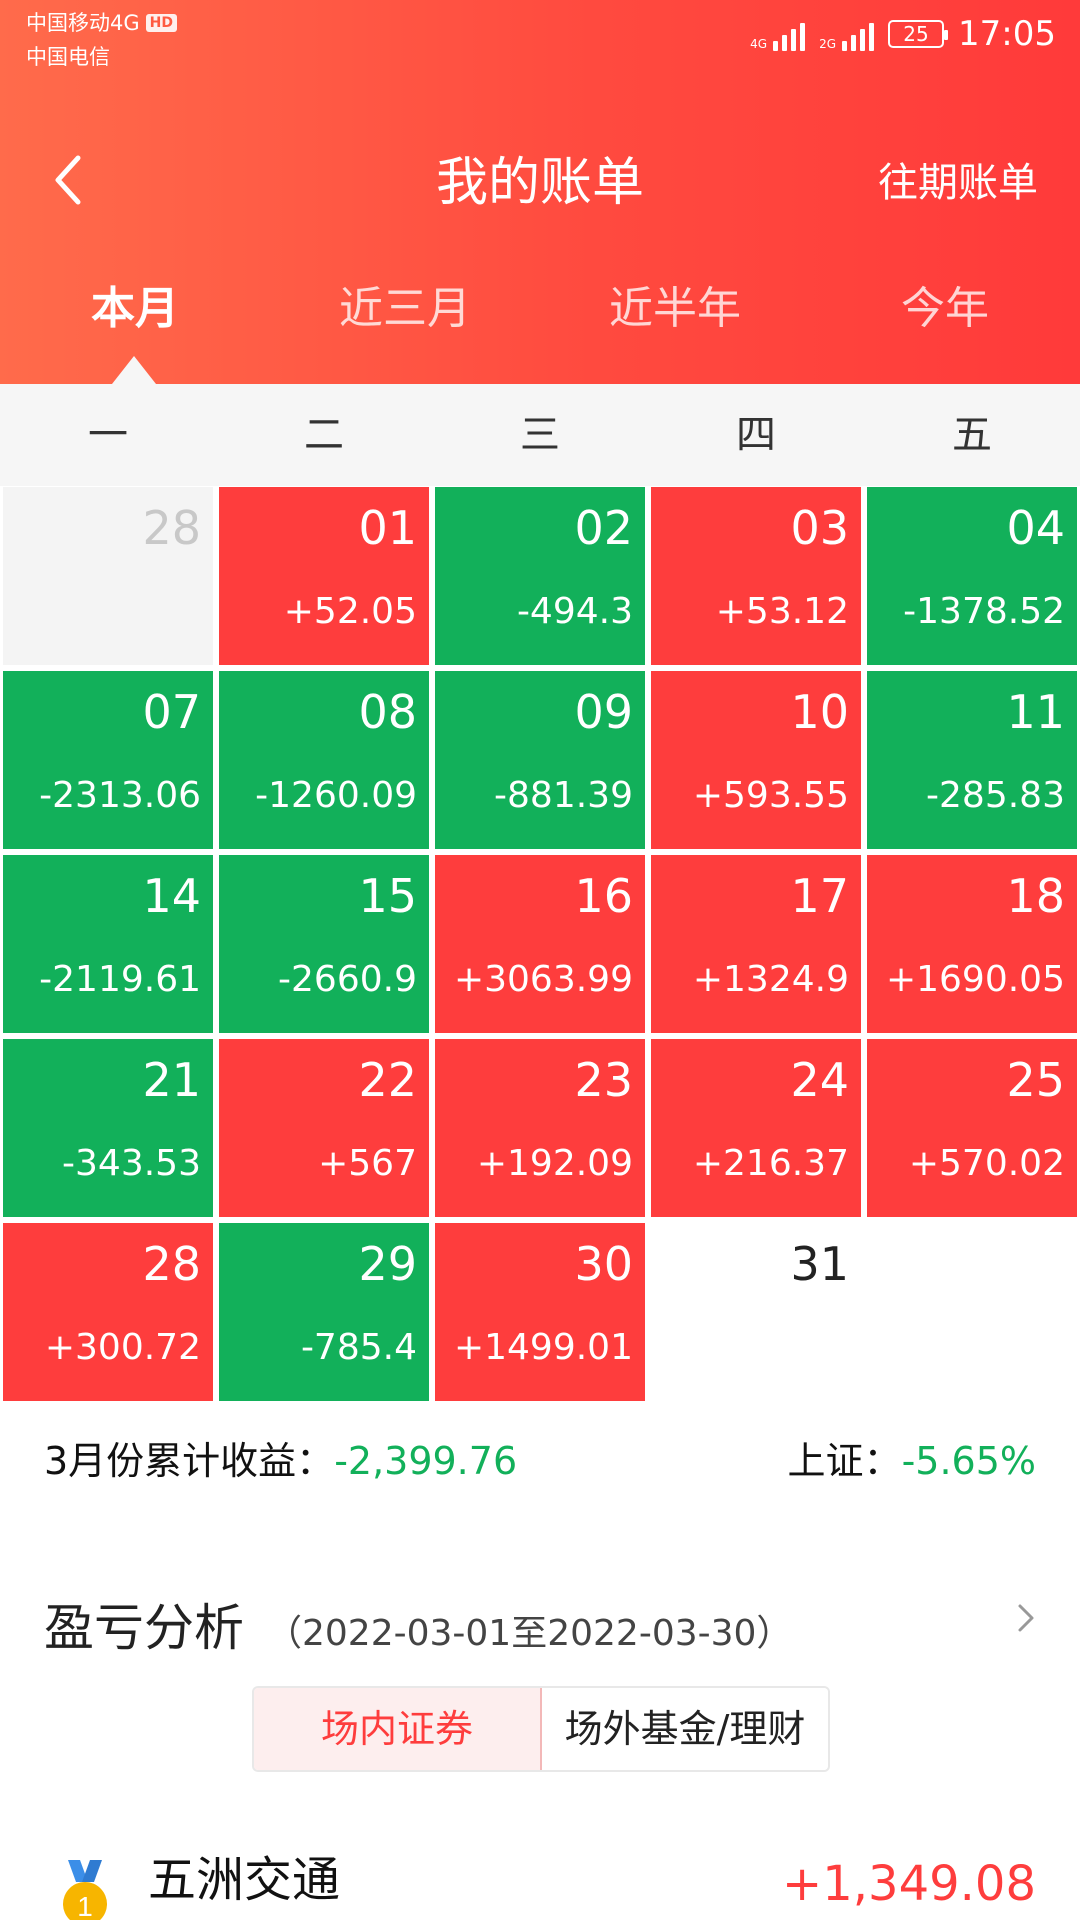 The height and width of the screenshot is (1920, 1080). I want to click on calendar-day-amount: +300.72, so click(122, 1347).